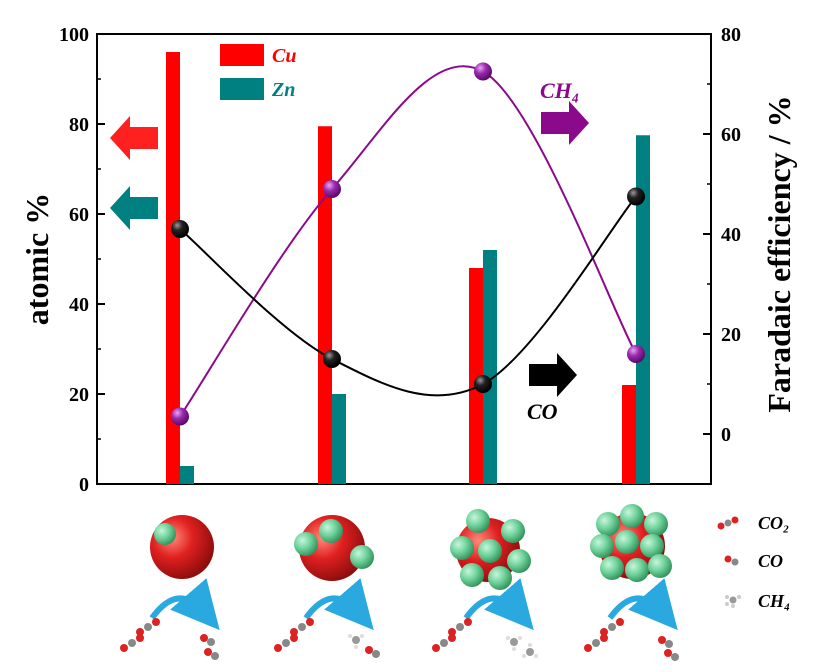 This screenshot has height=672, width=822. Describe the element at coordinates (731, 335) in the screenshot. I see `right-tick-label: 20` at that location.